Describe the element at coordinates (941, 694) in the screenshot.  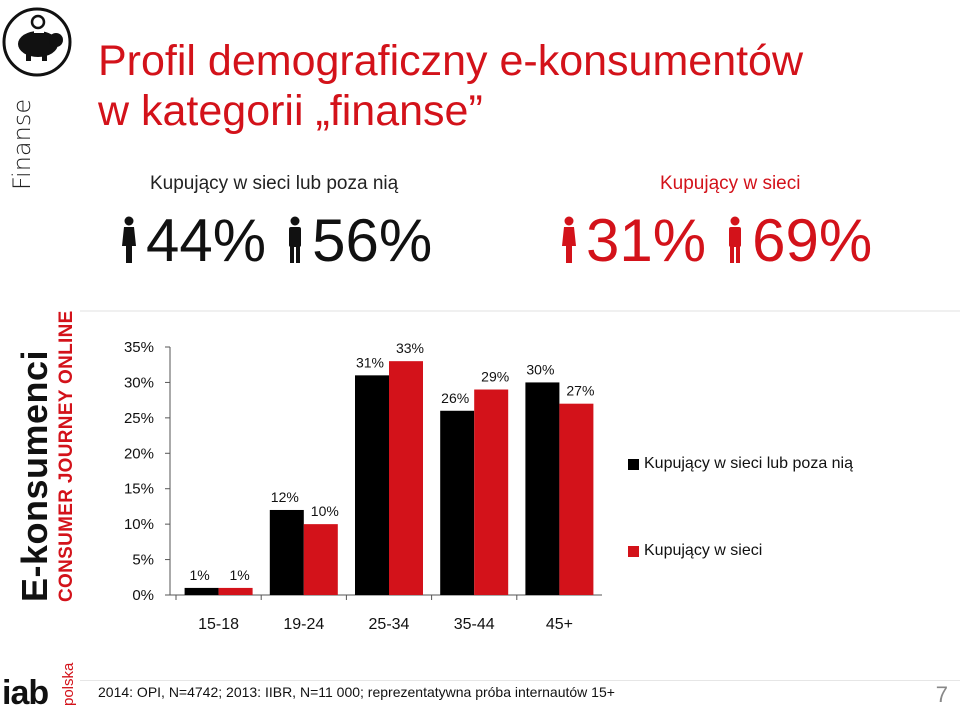
I see `page-number: 7` at that location.